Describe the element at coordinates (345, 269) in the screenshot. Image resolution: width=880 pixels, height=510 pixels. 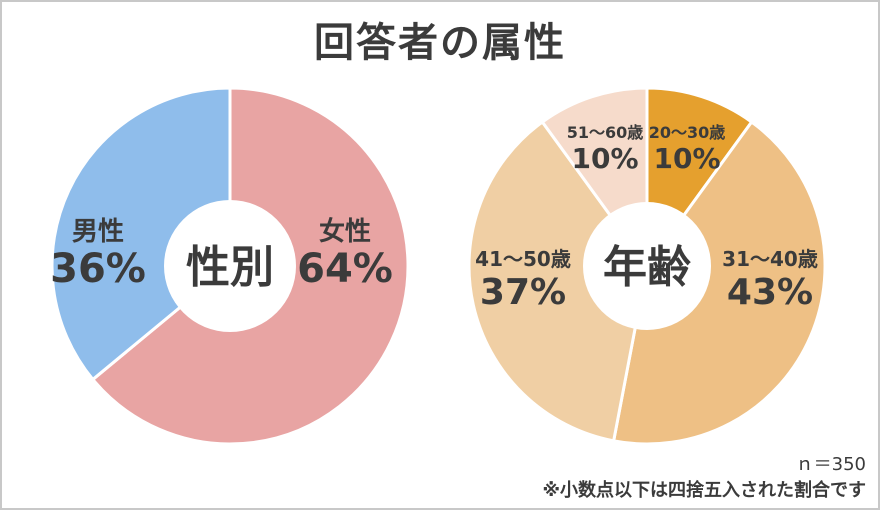
I see `slice-value-label: 64%` at that location.